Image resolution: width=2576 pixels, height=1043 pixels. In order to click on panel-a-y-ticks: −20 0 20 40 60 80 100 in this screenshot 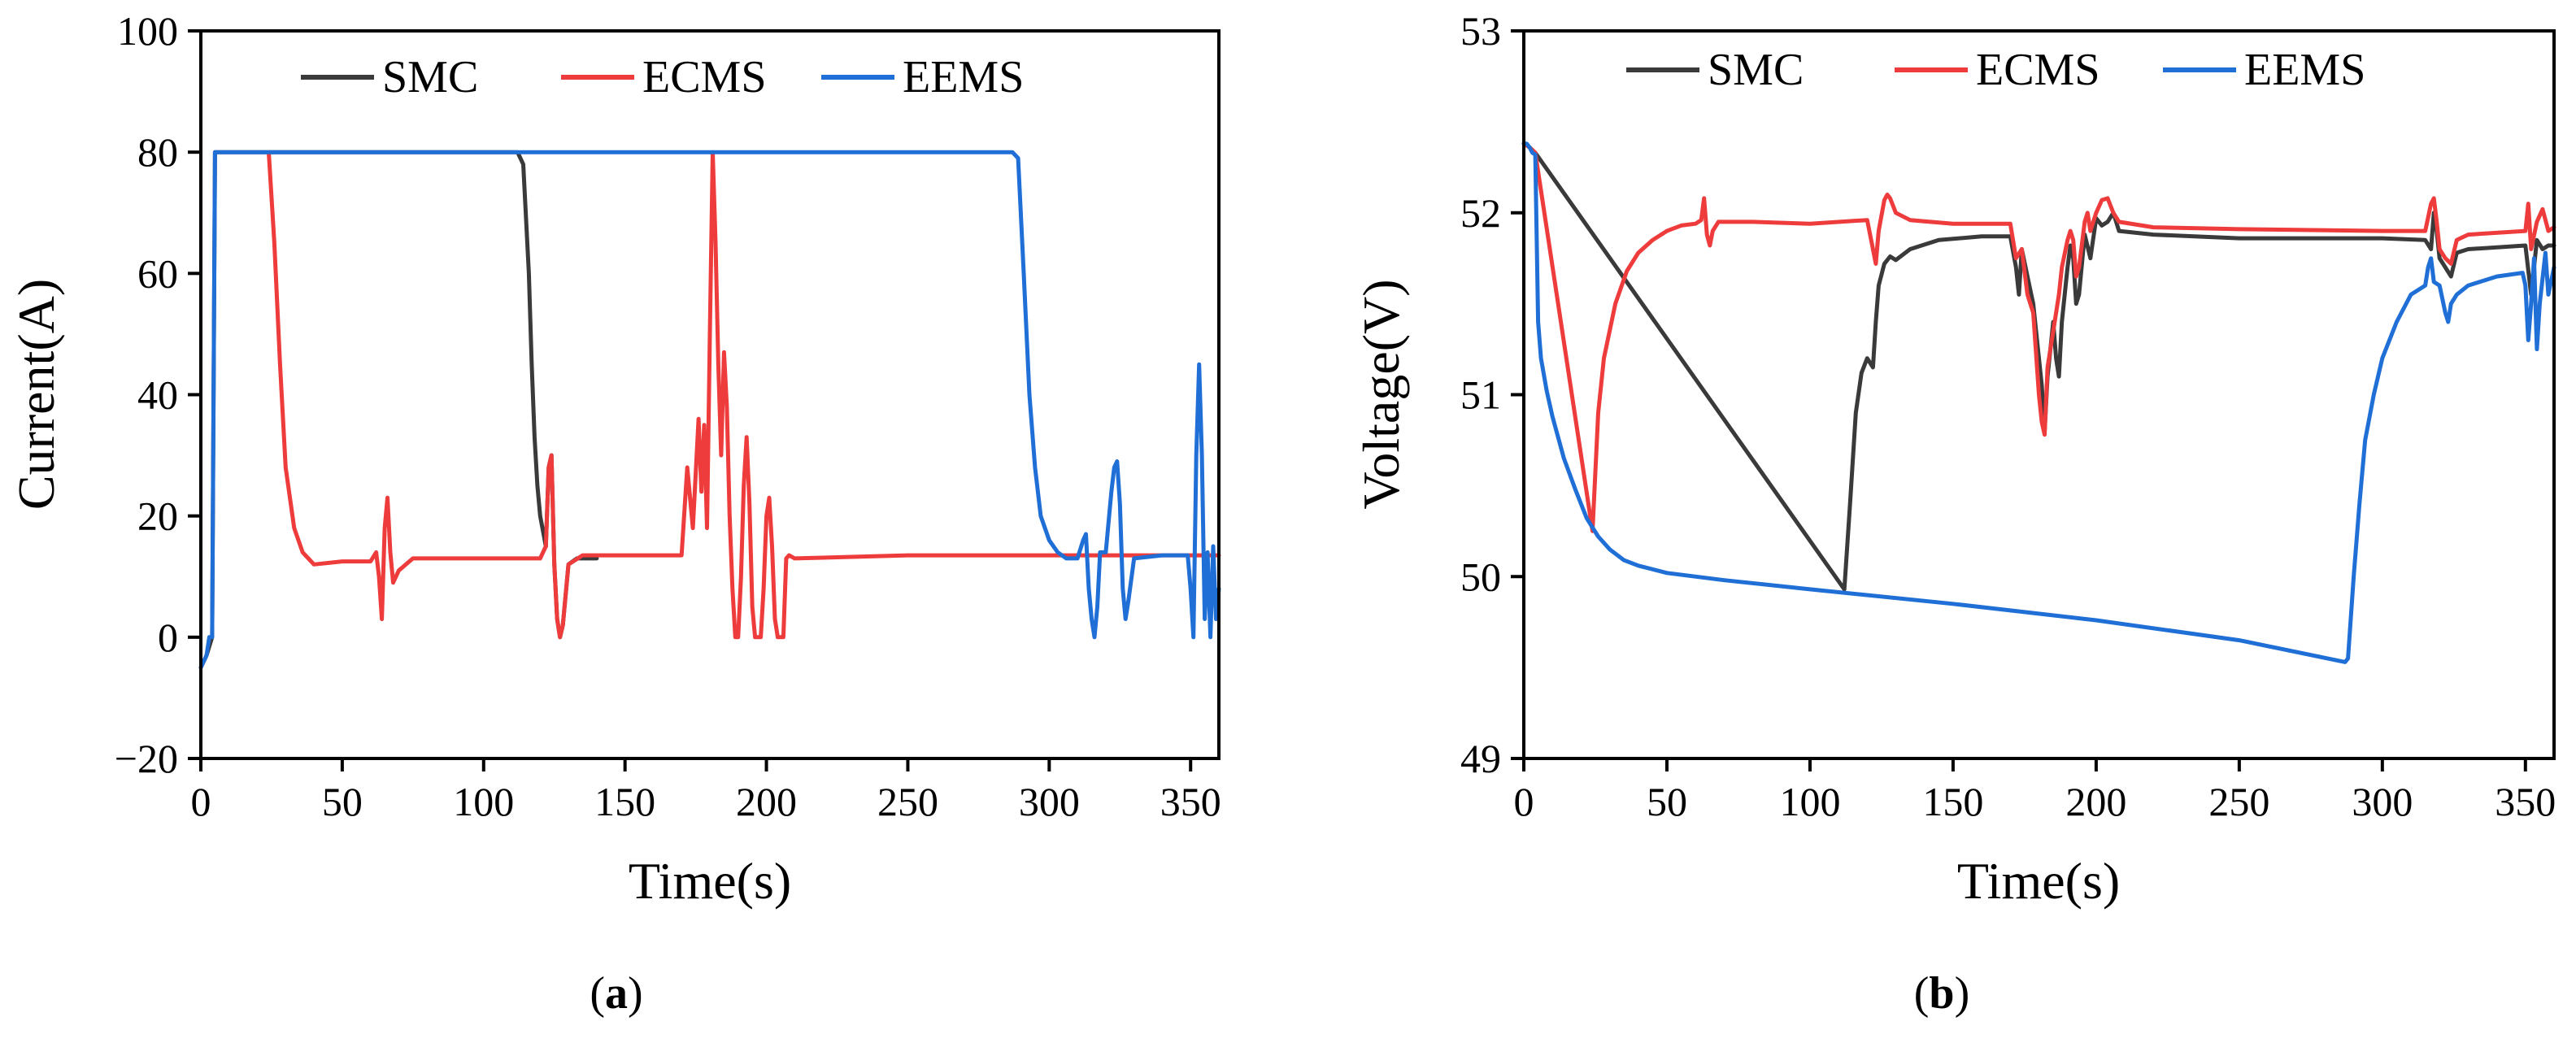, I will do `click(158, 394)`.